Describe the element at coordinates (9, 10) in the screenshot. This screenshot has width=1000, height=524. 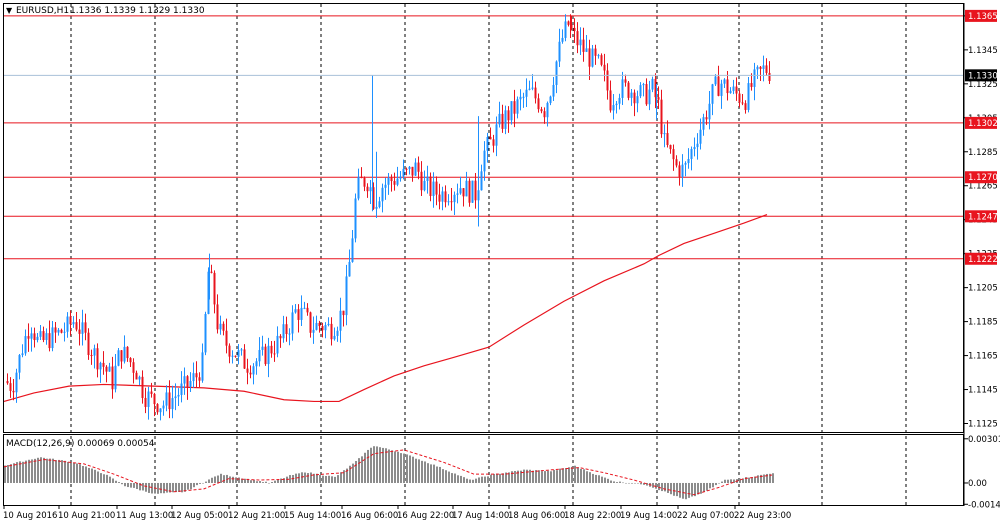
I see `chart-menu-arrow: ▼` at that location.